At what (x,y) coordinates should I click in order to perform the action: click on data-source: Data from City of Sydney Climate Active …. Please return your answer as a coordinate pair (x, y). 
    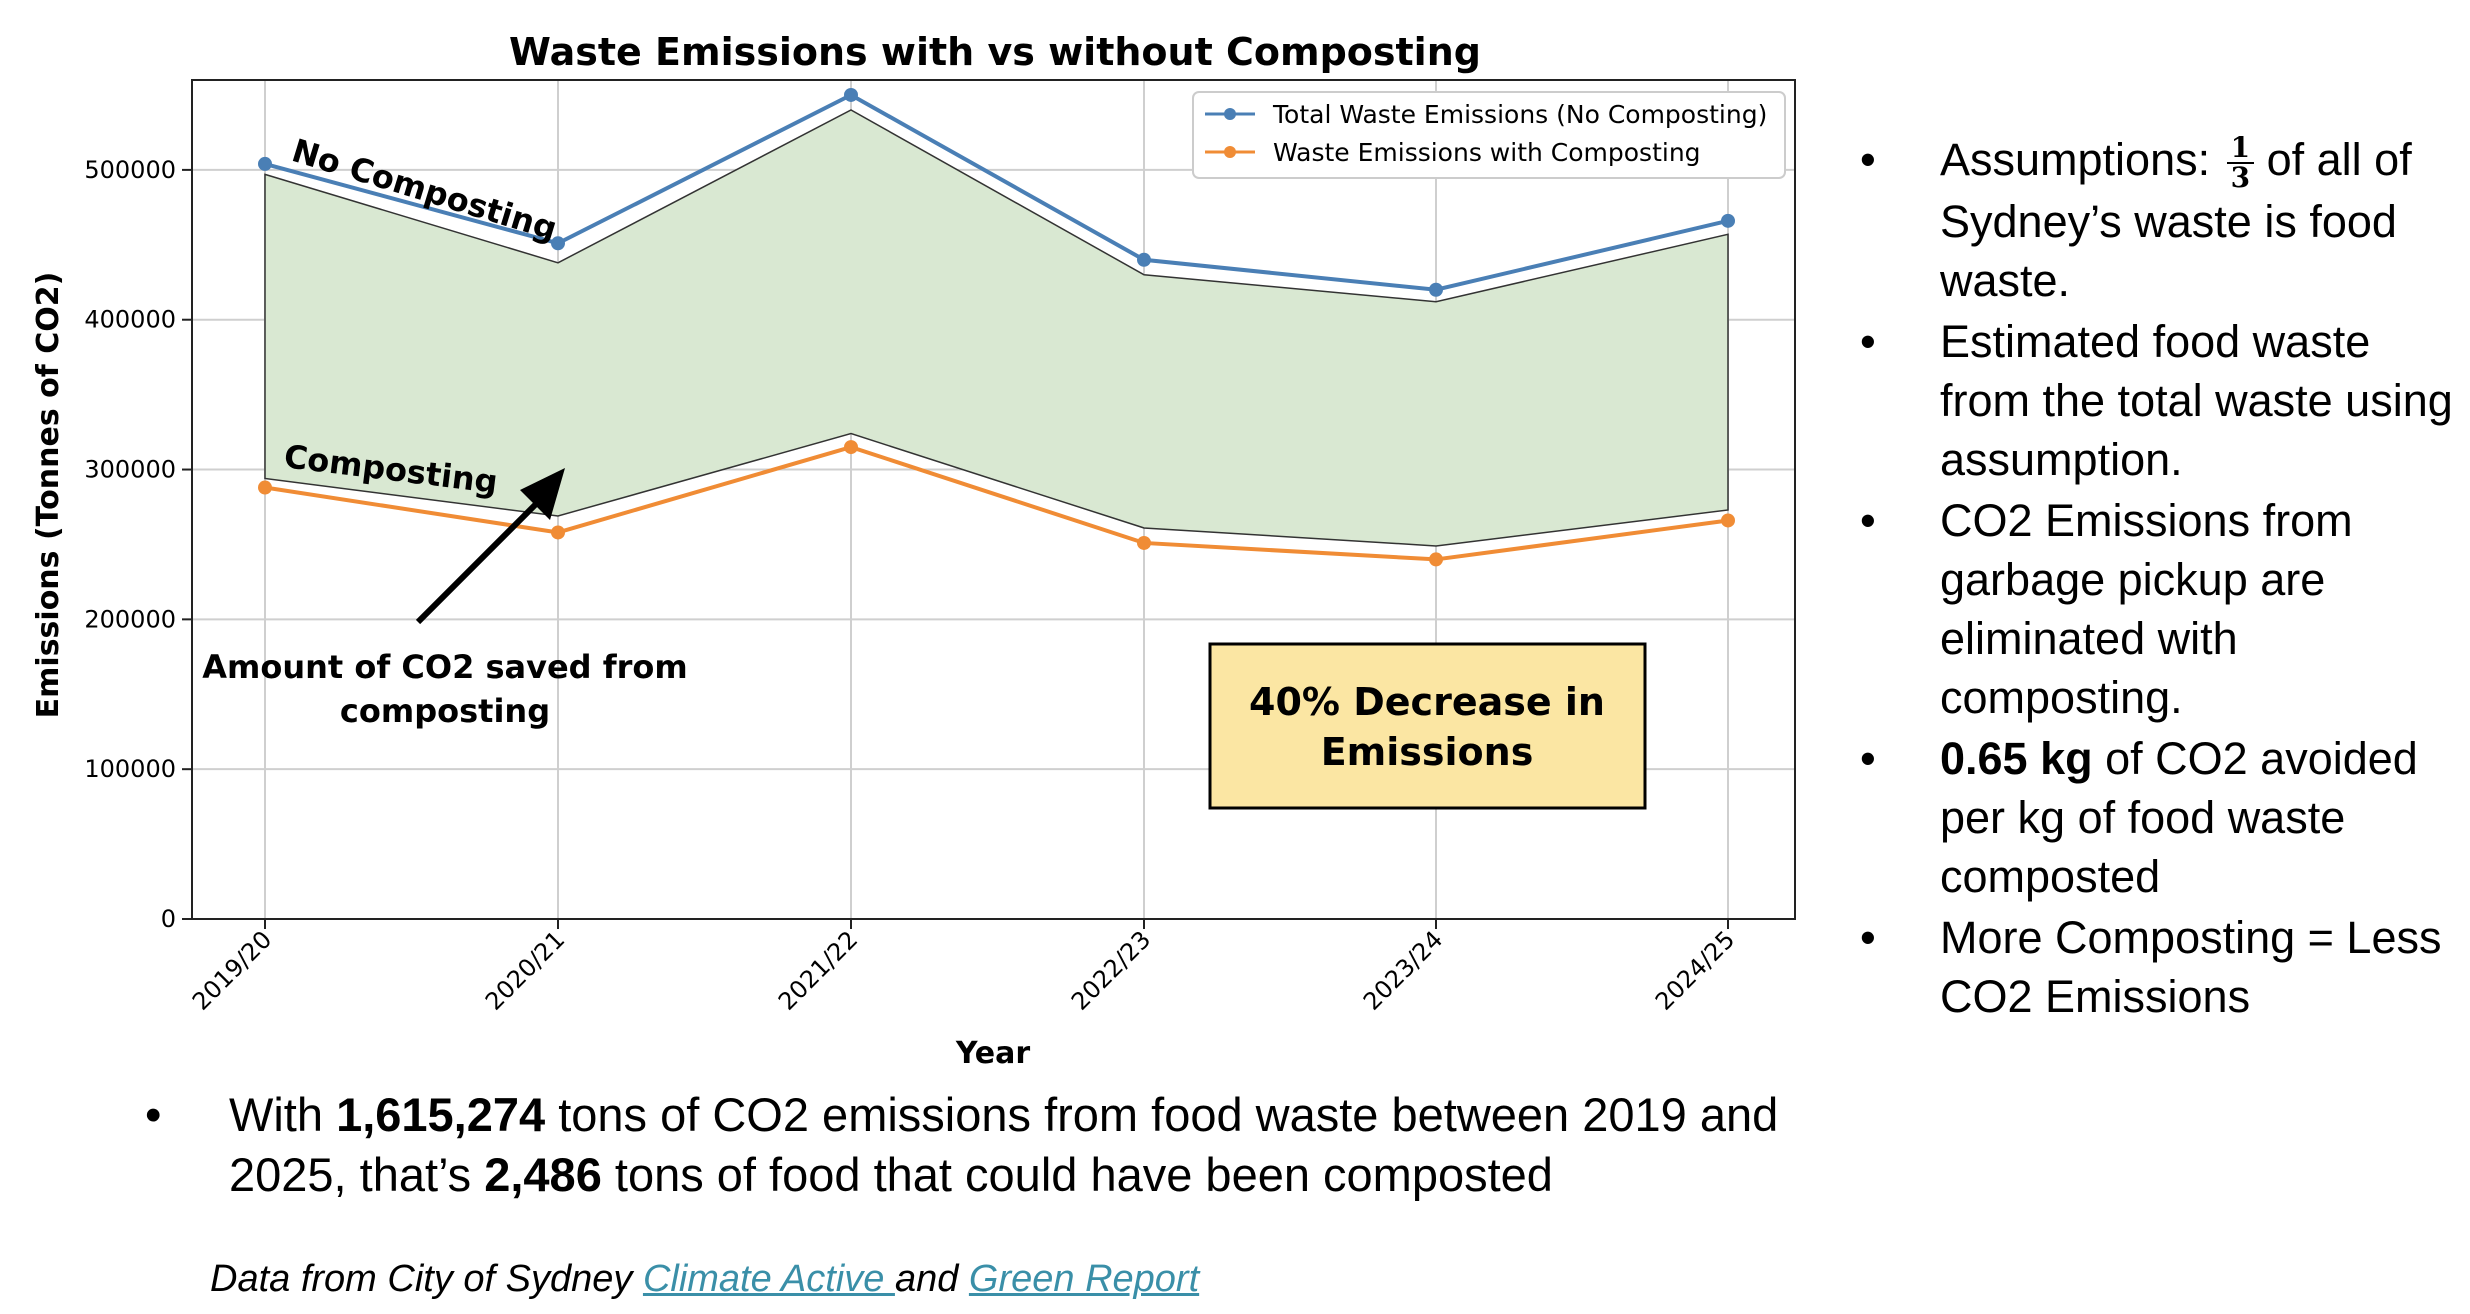
    Looking at the image, I should click on (705, 1279).